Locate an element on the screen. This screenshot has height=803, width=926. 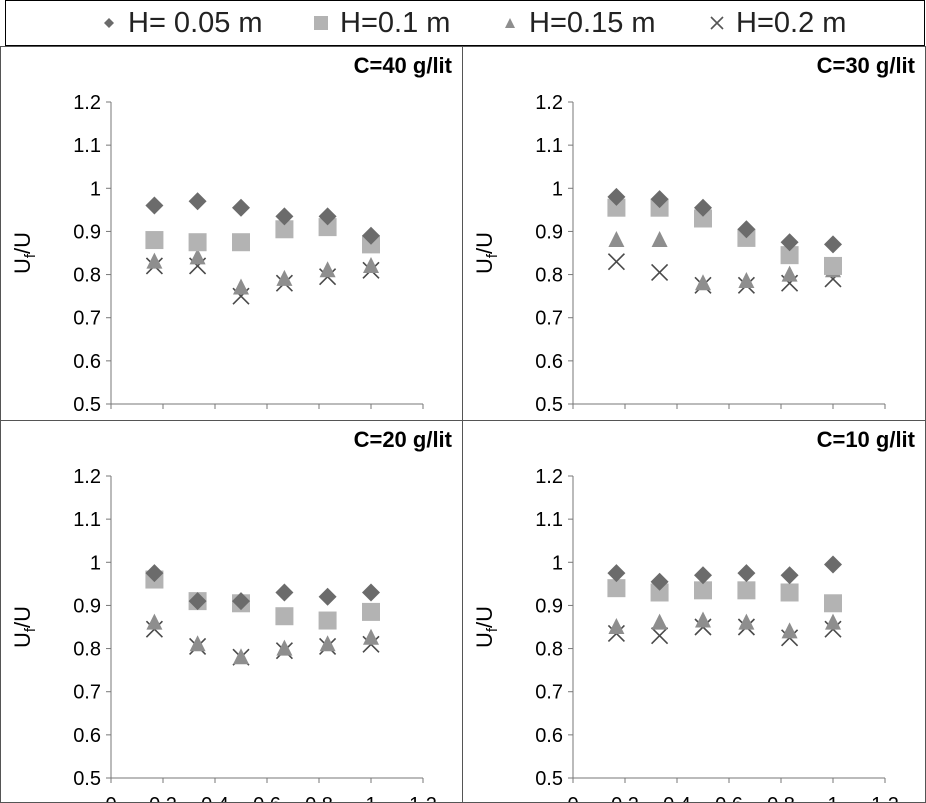
legend-item-h02: H=0.2 m is located at coordinates (776, 23).